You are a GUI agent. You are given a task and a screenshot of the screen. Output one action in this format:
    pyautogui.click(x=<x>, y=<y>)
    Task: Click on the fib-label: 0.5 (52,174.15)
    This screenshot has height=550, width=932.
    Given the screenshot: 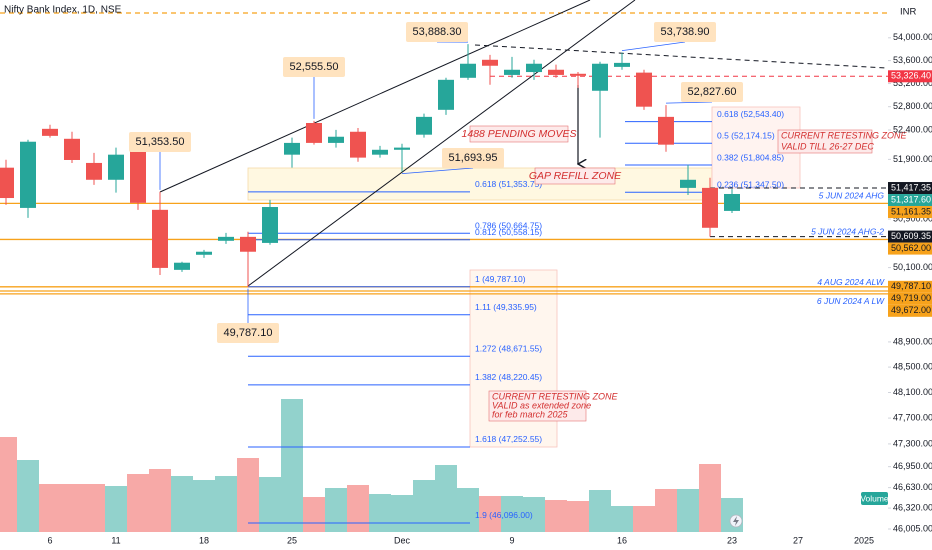 What is the action you would take?
    pyautogui.click(x=746, y=135)
    